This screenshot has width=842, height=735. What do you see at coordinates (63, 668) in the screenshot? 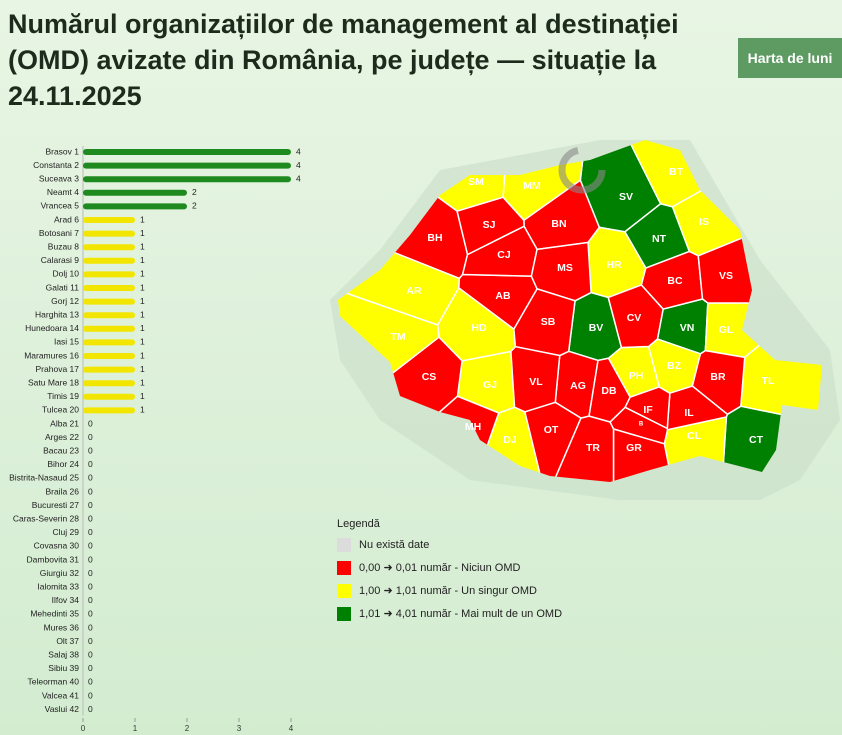
I see `y-tick-label: Sibiu 39` at bounding box center [63, 668].